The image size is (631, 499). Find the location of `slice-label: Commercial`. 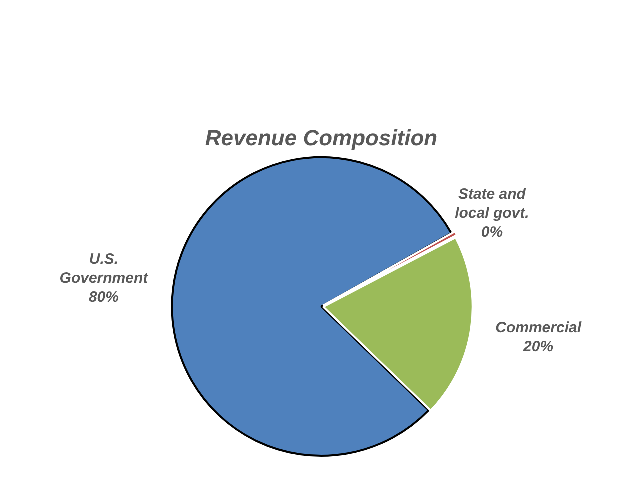

slice-label: Commercial is located at coordinates (539, 328).